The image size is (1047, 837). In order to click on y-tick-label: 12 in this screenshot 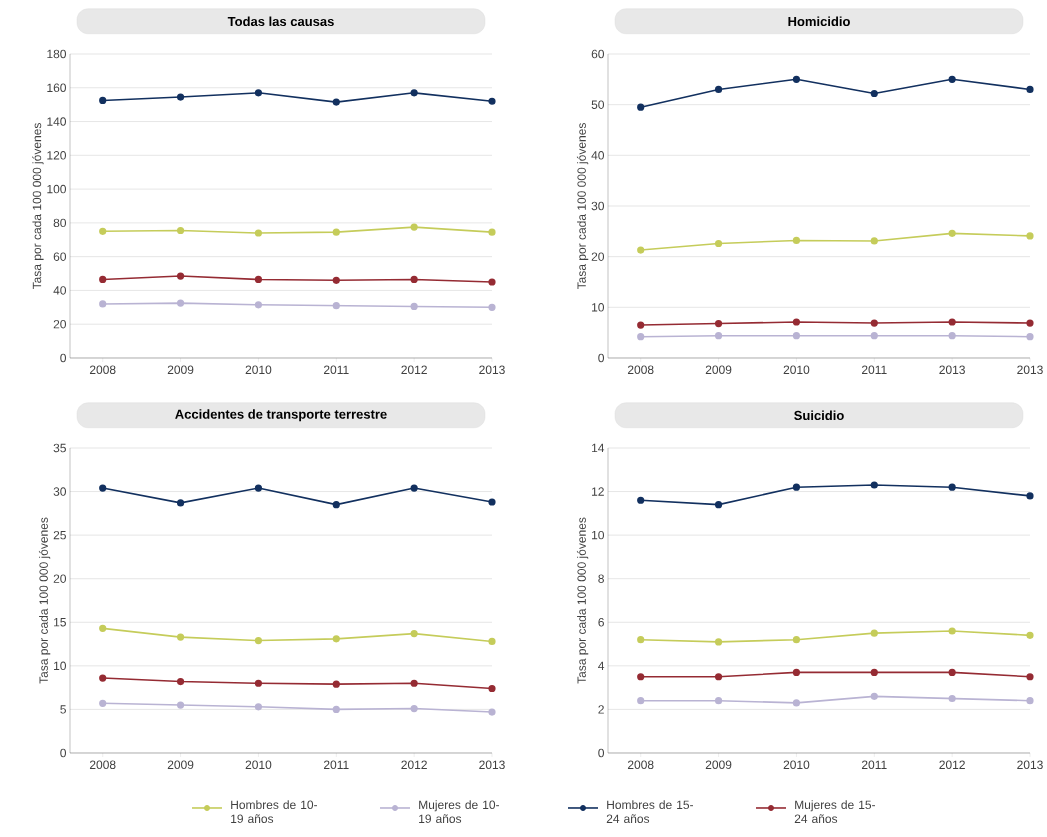, I will do `click(598, 491)`.